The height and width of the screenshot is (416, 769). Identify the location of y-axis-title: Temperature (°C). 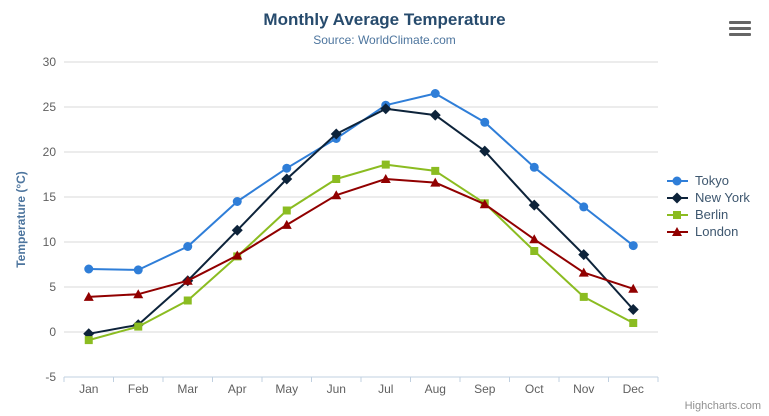
(21, 219).